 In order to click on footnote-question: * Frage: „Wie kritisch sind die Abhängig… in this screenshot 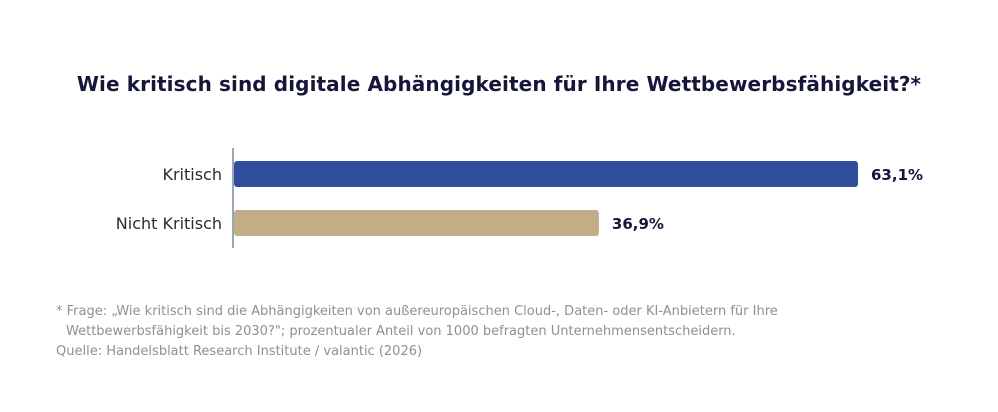, I will do `click(417, 311)`.